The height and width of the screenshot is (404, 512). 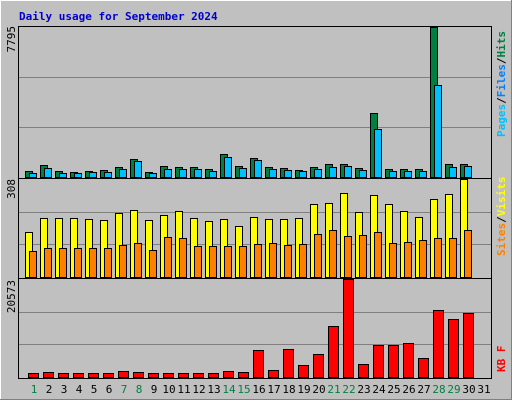 I want to click on legend-pages: Pages, so click(x=501, y=120).